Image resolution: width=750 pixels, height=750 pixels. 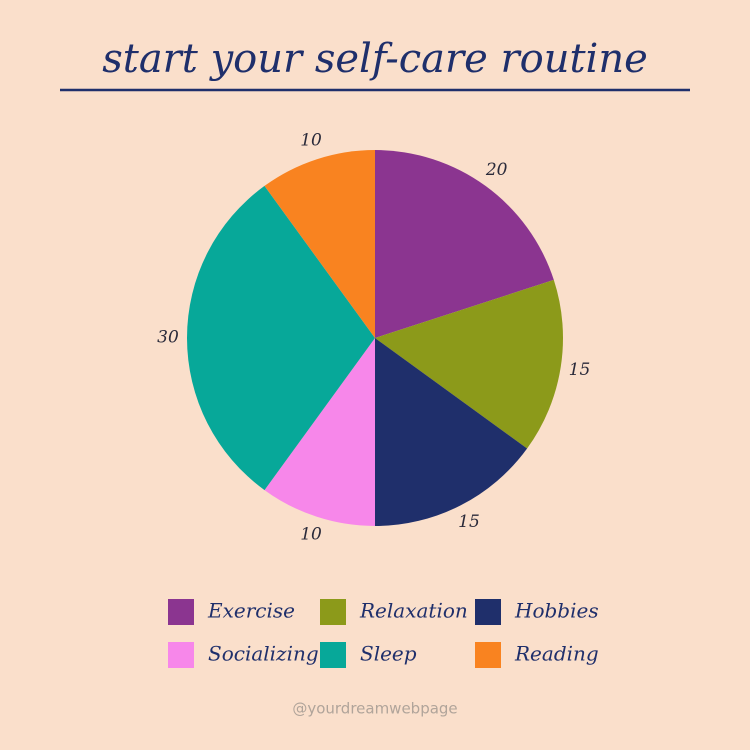 I want to click on legend-label: Sleep, so click(x=388, y=654).